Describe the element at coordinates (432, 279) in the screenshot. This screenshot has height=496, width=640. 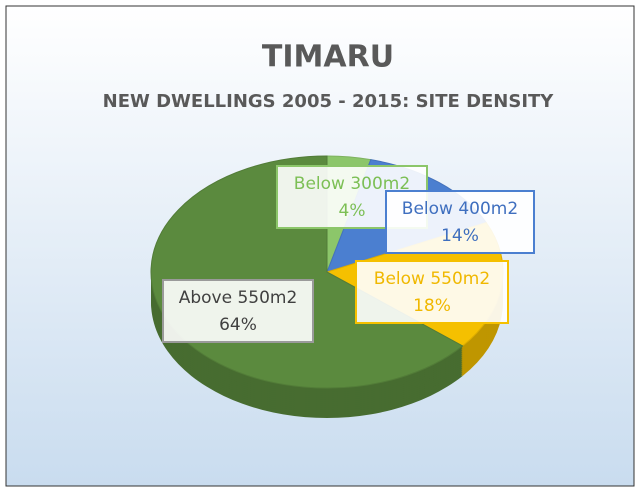
I see `data-label-category: Below 550m2` at that location.